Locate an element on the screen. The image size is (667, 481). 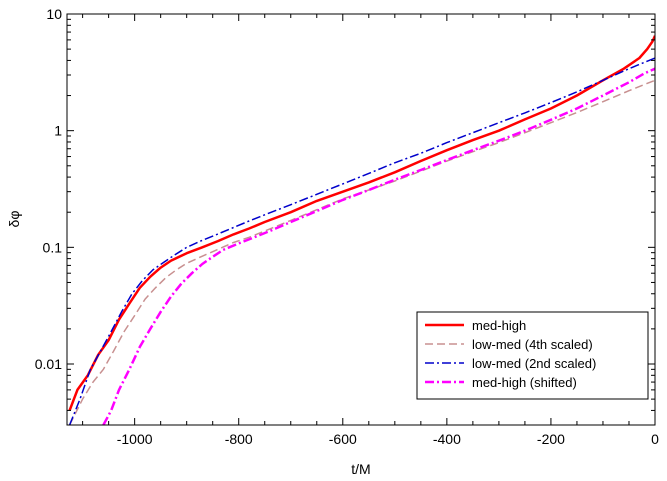
y-tick-label: 10 is located at coordinates (54, 14).